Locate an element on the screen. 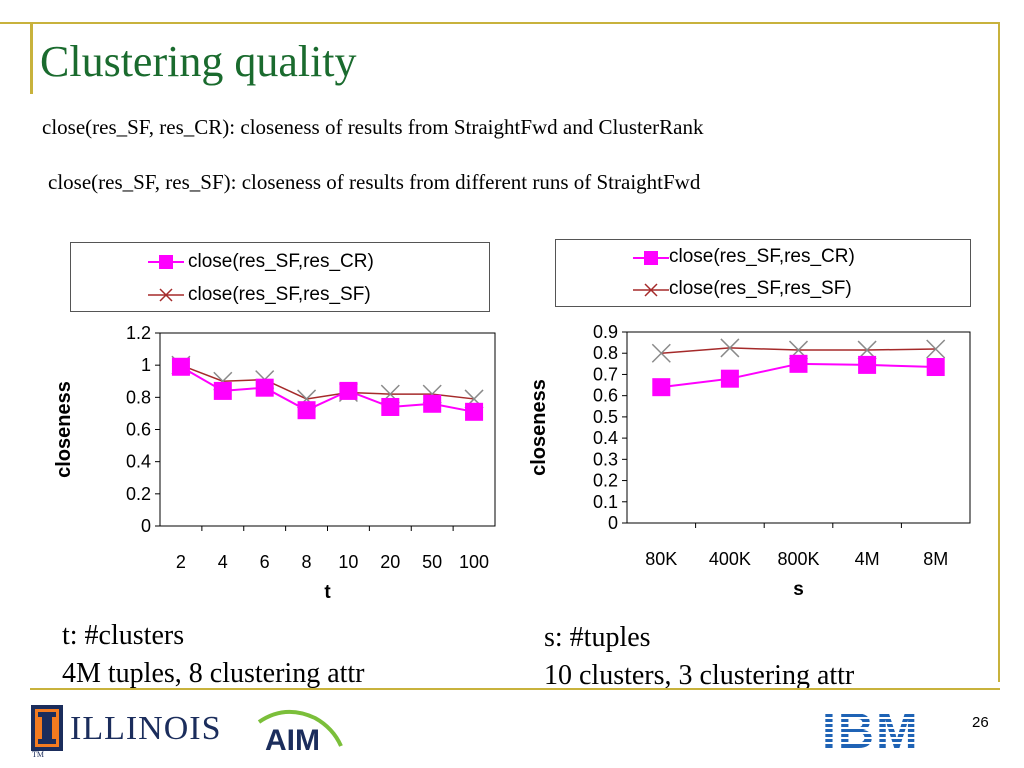 The height and width of the screenshot is (768, 1024). illinois-shield-icon is located at coordinates (47, 728).